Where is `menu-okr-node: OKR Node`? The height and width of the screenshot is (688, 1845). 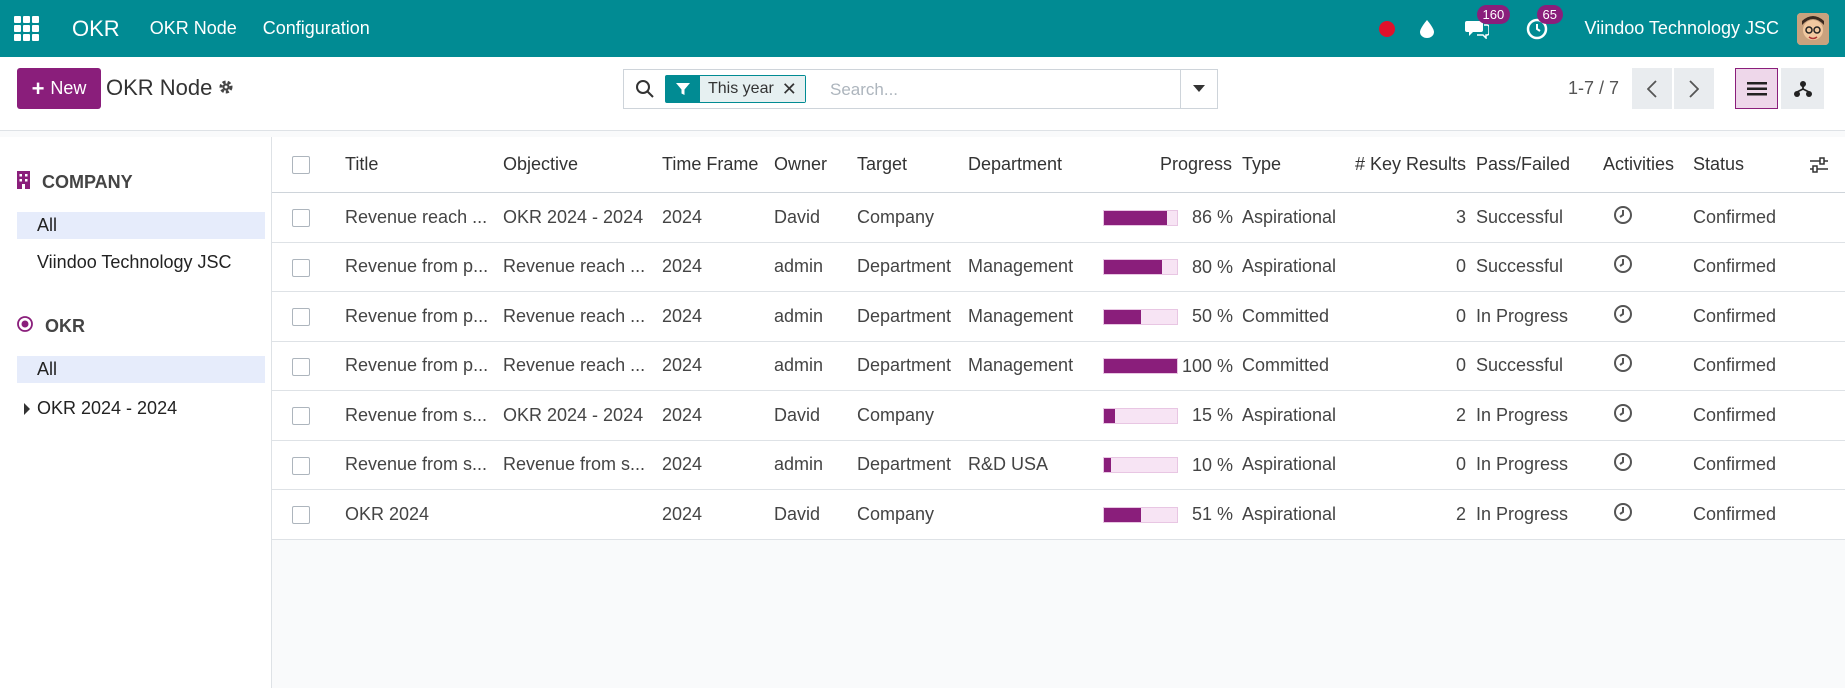
menu-okr-node: OKR Node is located at coordinates (193, 28).